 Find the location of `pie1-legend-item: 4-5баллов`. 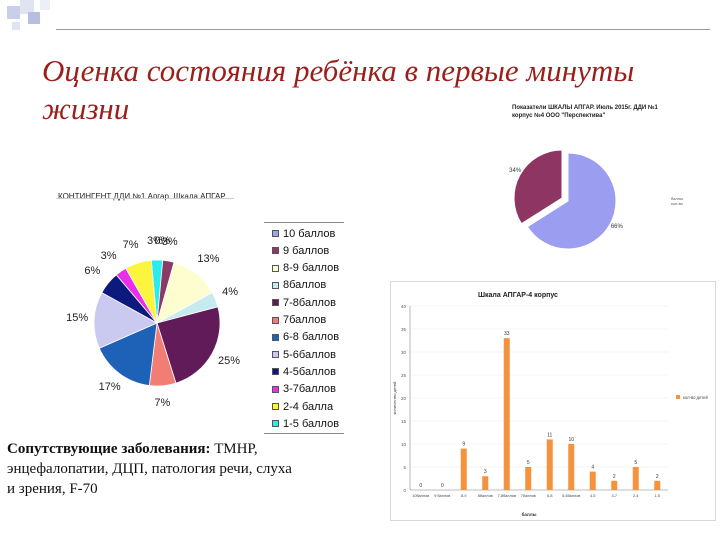

pie1-legend-item: 4-5баллов is located at coordinates (304, 371).